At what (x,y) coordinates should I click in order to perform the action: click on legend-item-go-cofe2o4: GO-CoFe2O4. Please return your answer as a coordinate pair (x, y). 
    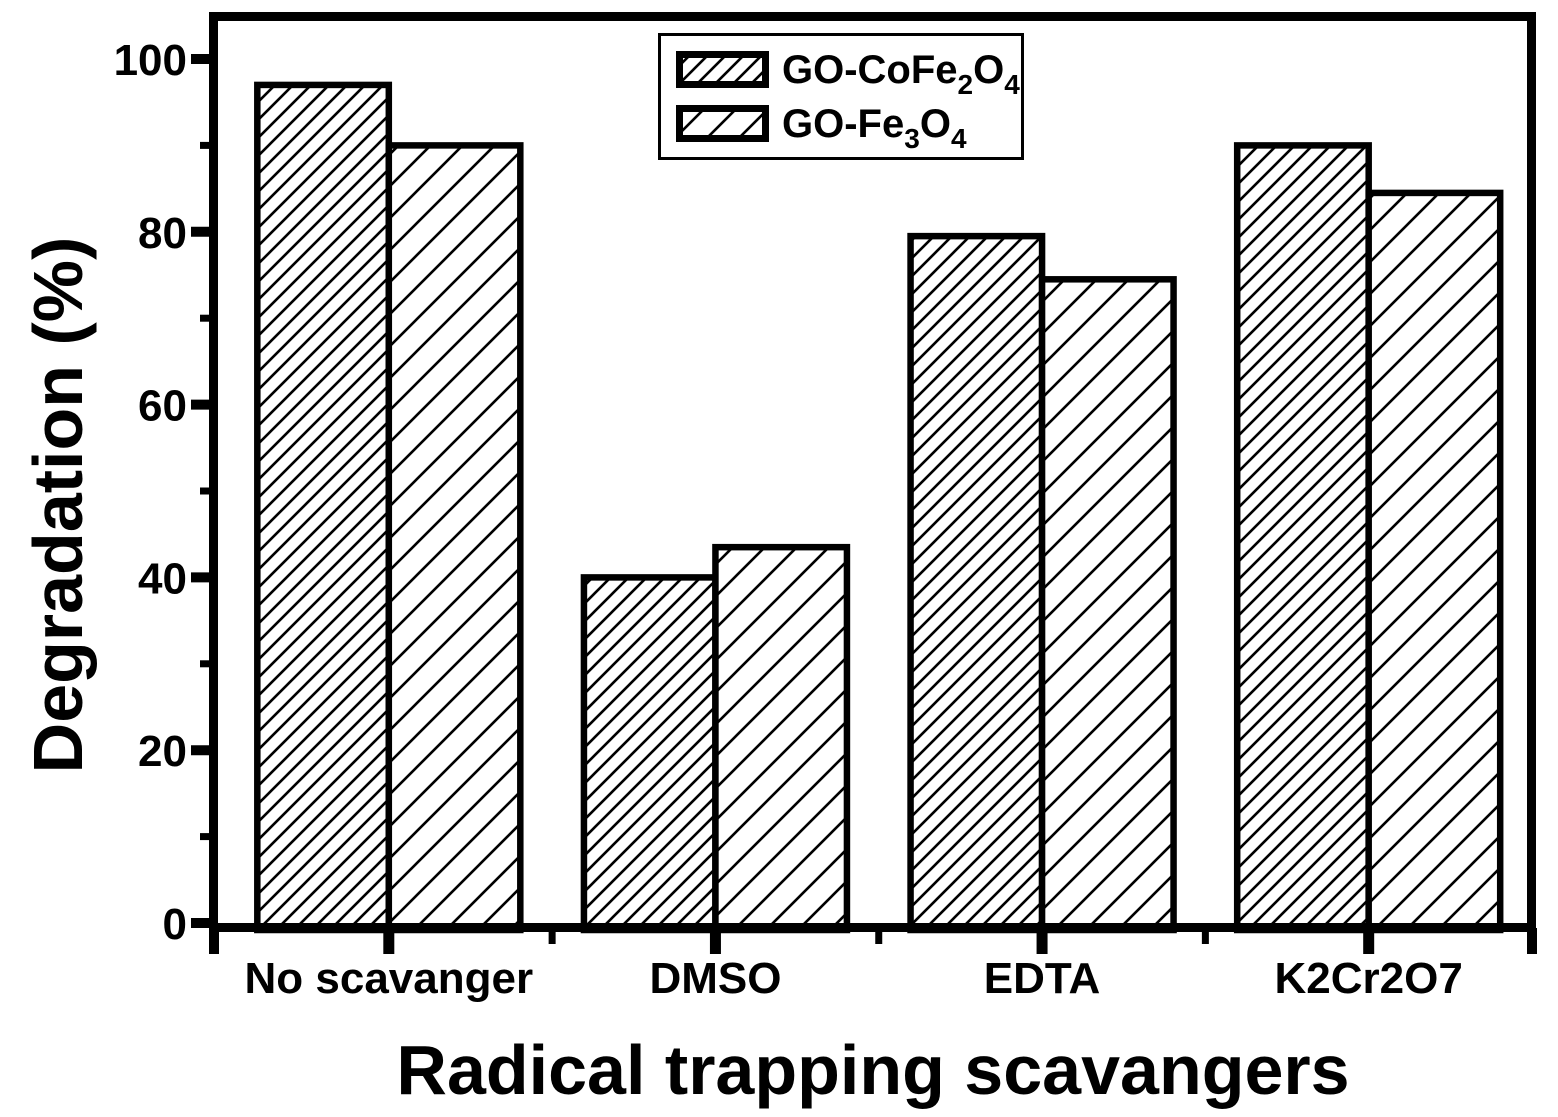
    Looking at the image, I should click on (848, 73).